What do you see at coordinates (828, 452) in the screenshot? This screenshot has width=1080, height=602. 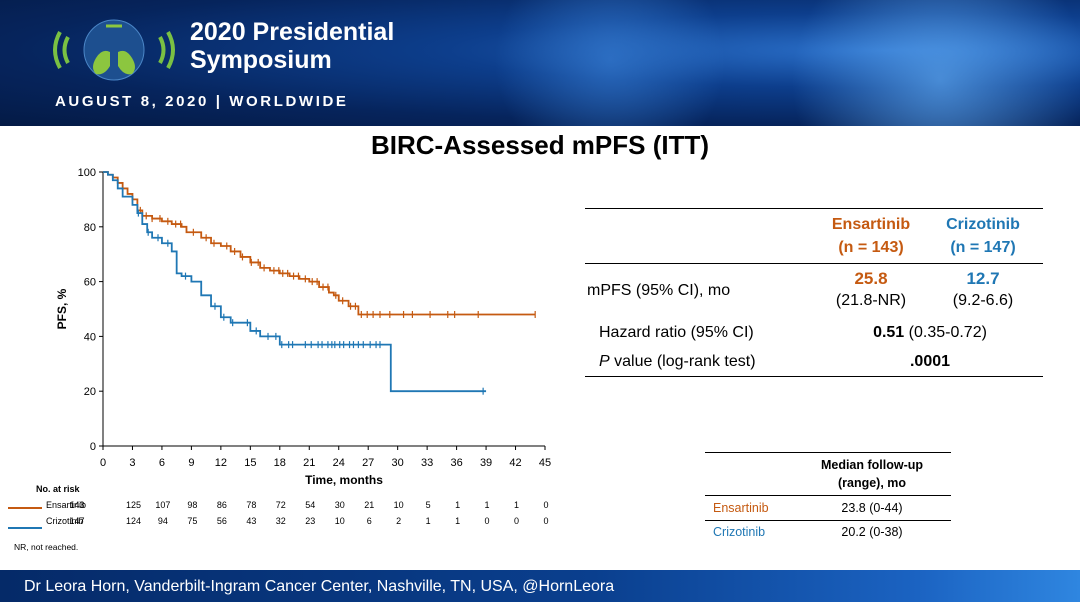 I see `followup-top-rule` at bounding box center [828, 452].